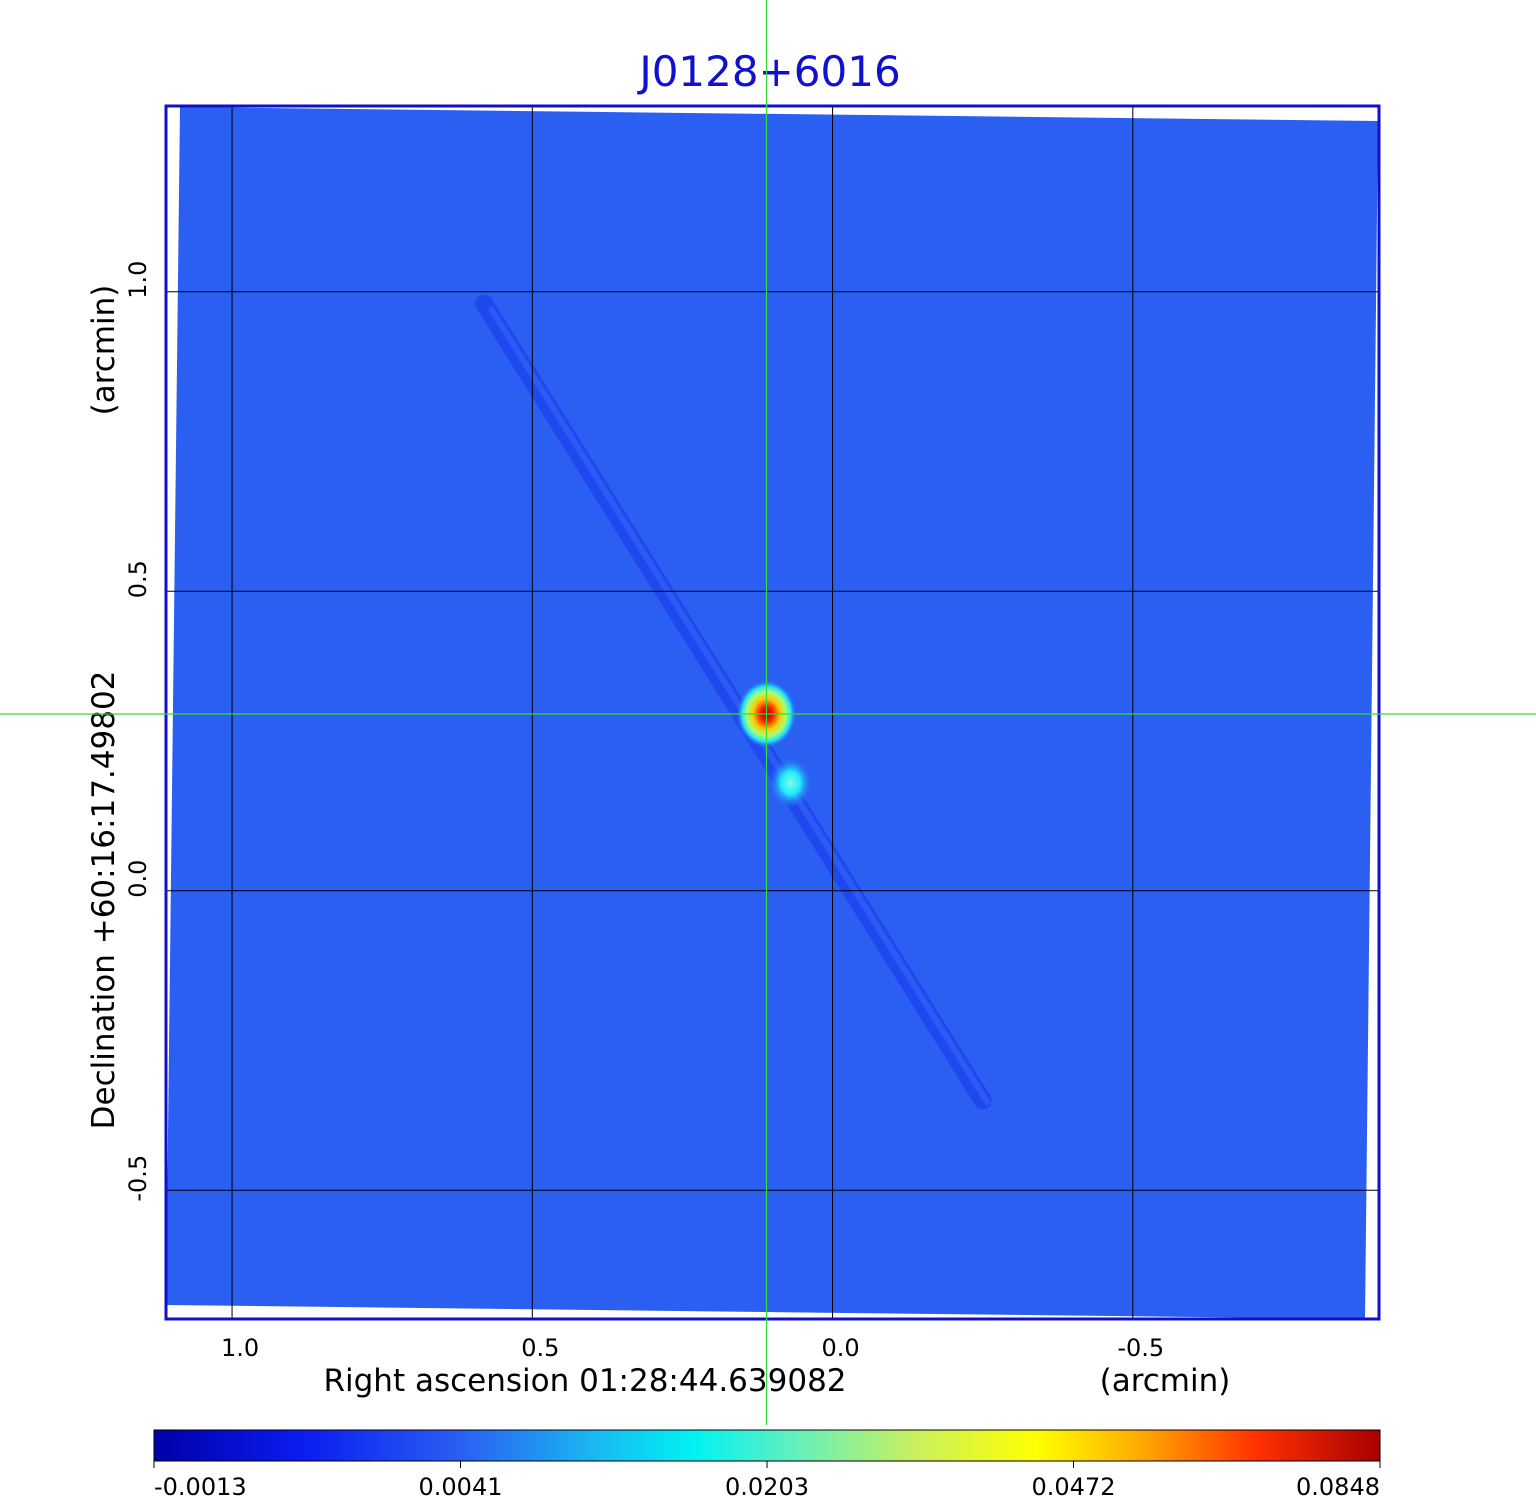  Describe the element at coordinates (1074, 1486) in the screenshot. I see `colorbar-tick-label: 0.0472` at that location.